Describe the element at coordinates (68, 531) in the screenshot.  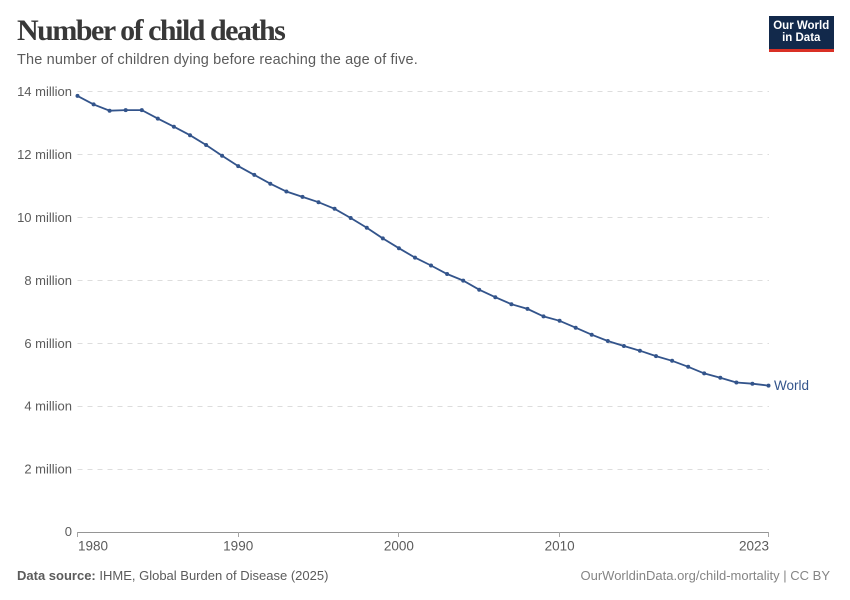
I see `svg-text: 0` at that location.